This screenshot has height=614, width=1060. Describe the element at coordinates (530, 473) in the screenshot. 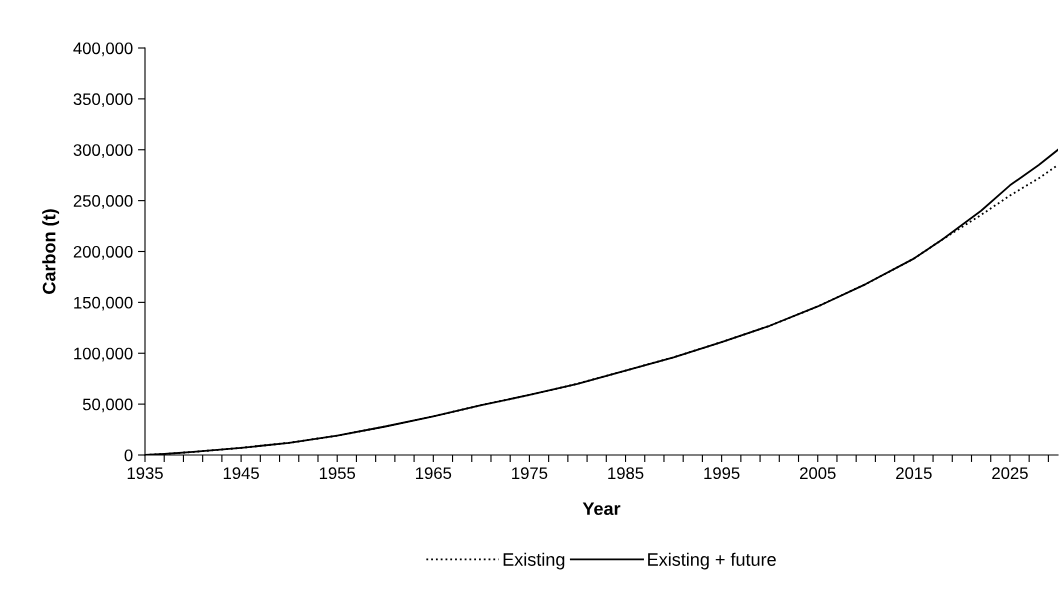

I see `x-tick-label: 1975` at that location.